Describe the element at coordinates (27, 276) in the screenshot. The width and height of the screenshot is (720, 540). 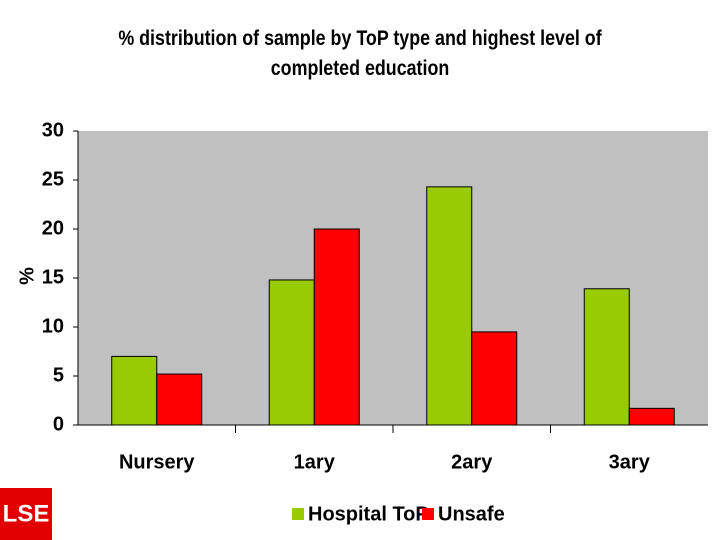
I see `y-axis-label: %` at that location.